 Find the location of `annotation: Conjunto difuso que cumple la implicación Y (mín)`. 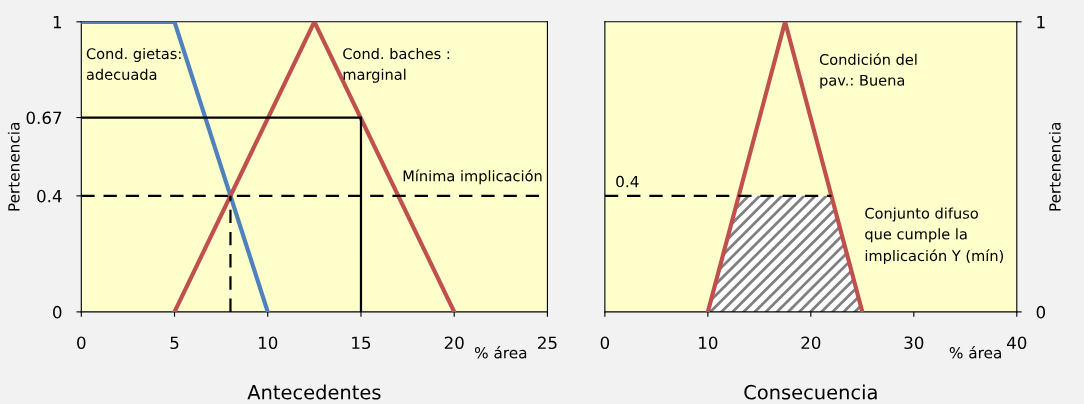

annotation: Conjunto difuso que cumple la implicación Y (mín) is located at coordinates (934, 236).